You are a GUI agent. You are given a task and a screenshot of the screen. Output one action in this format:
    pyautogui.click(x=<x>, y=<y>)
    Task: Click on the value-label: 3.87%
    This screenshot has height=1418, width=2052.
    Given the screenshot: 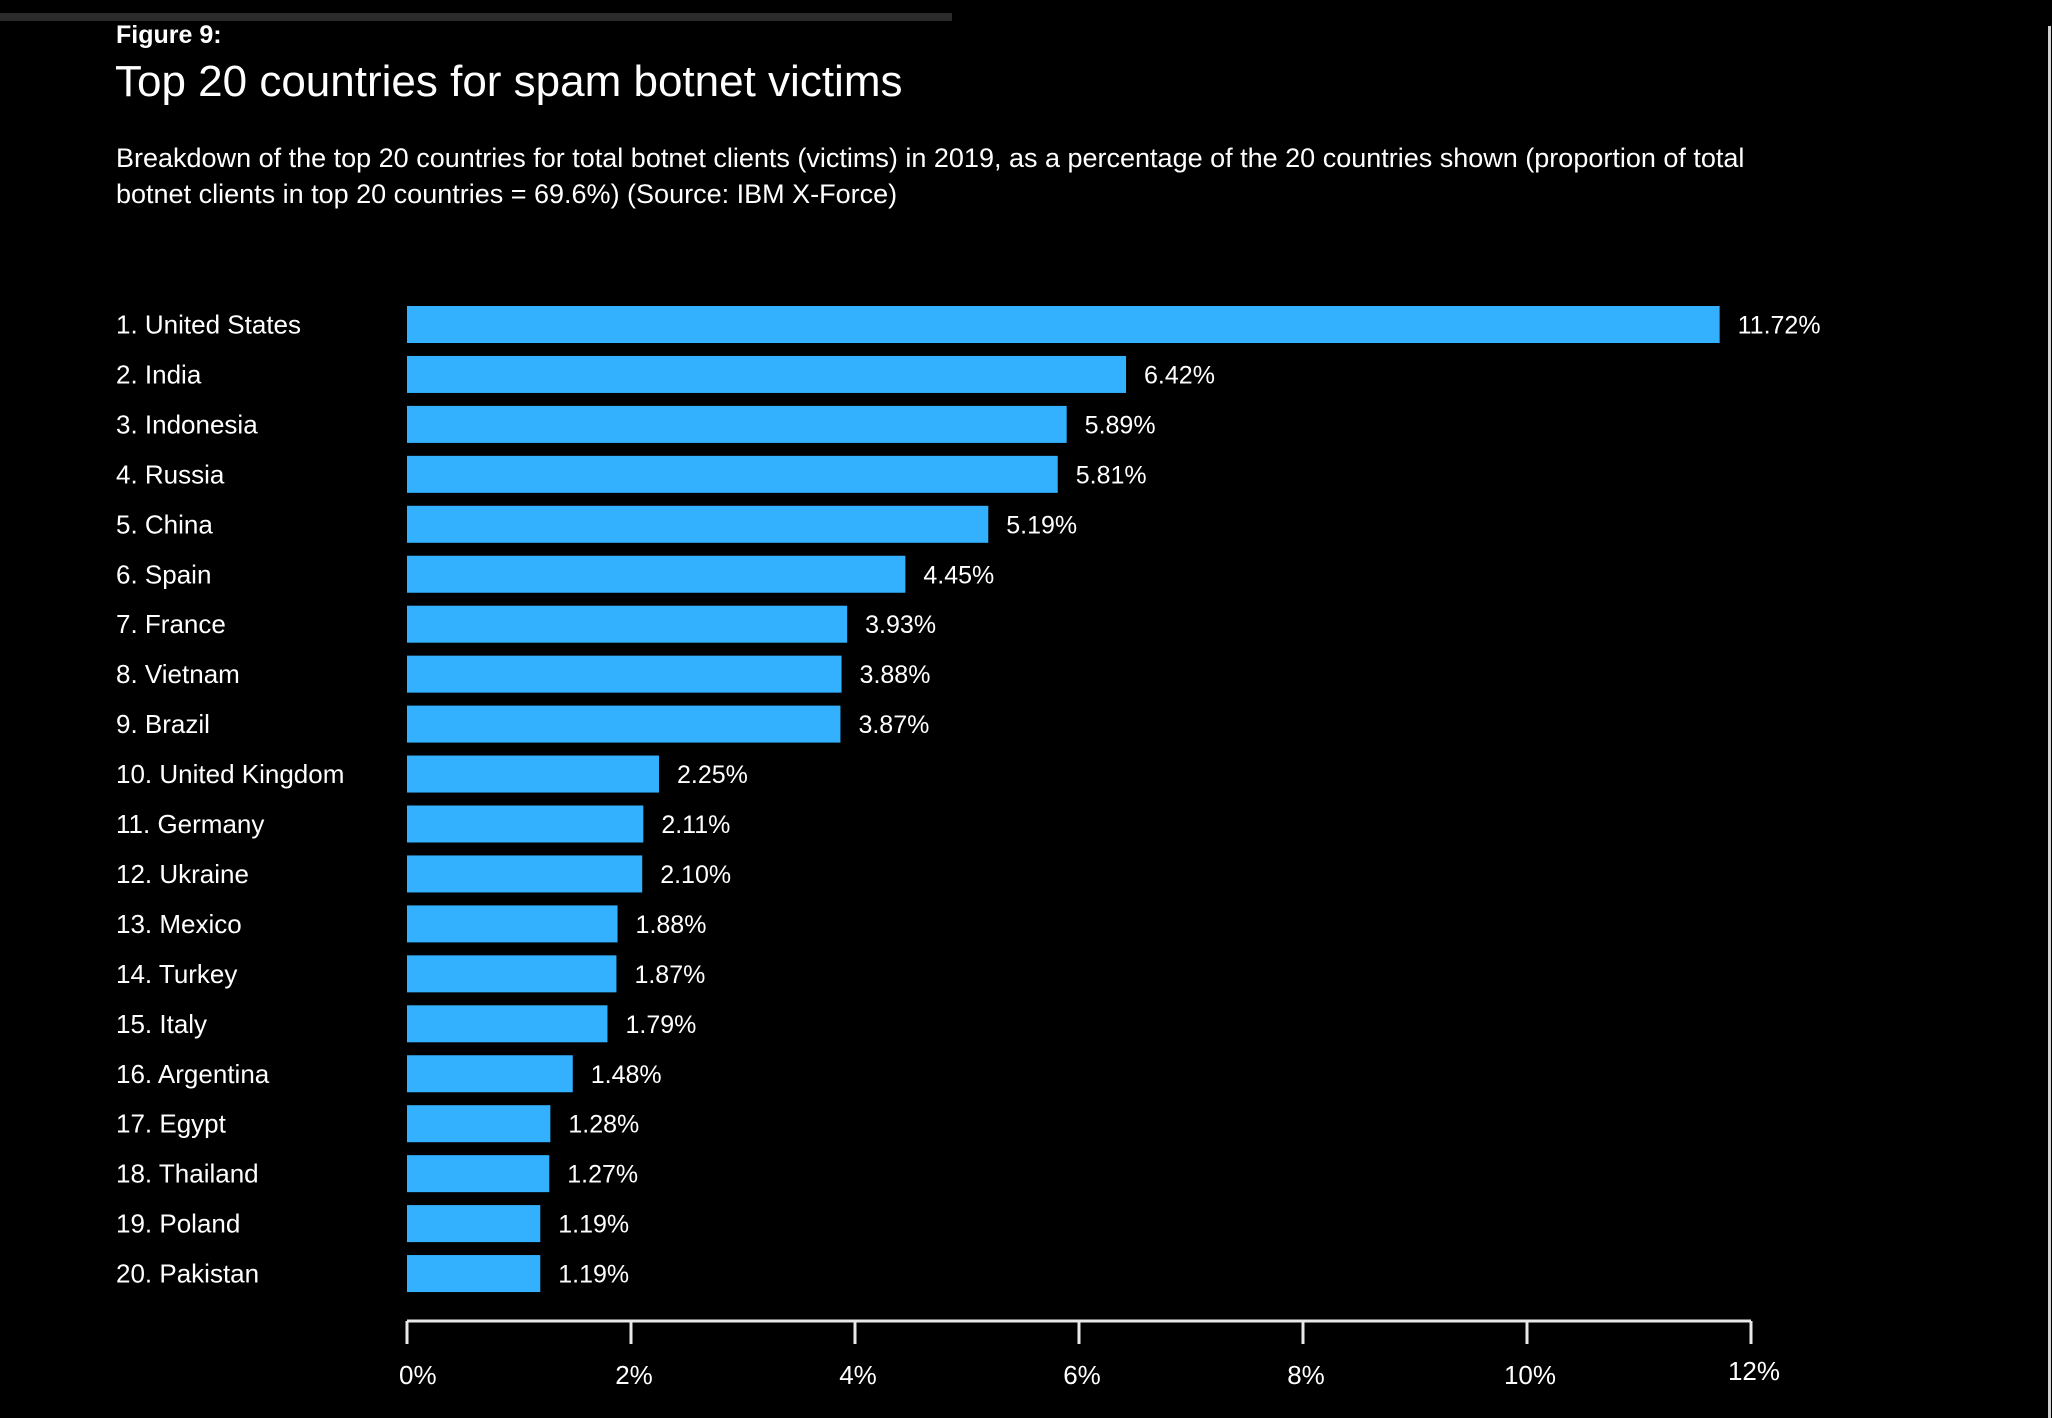 What is the action you would take?
    pyautogui.click(x=893, y=725)
    